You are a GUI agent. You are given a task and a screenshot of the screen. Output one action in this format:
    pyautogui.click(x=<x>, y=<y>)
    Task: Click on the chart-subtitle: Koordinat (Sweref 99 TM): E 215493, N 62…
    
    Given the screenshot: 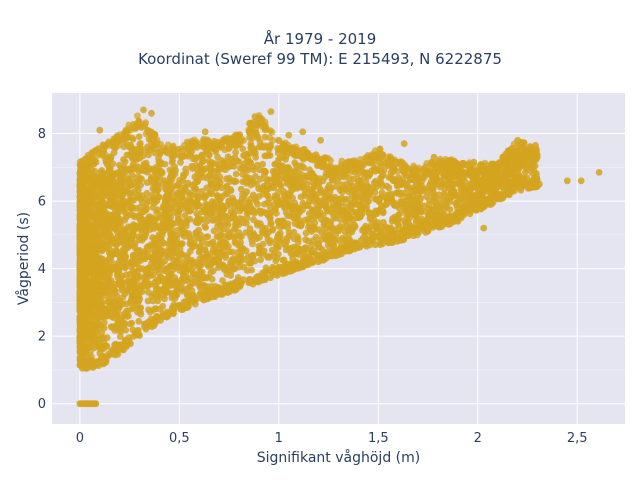 What is the action you would take?
    pyautogui.click(x=320, y=59)
    